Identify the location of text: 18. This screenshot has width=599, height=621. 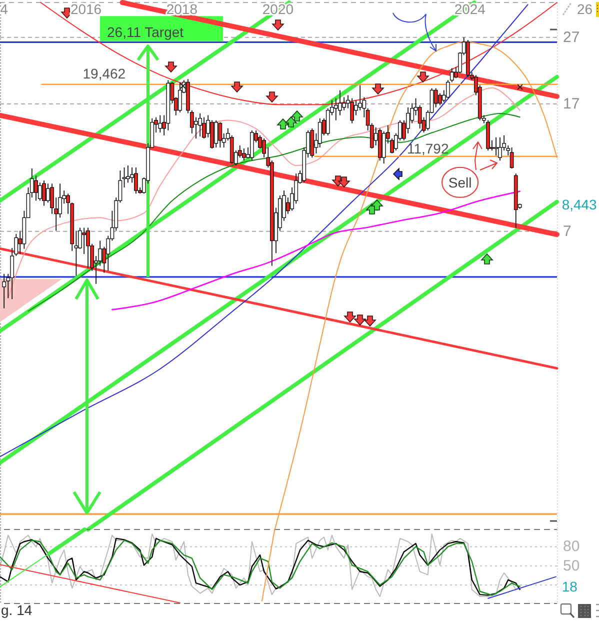
(570, 586).